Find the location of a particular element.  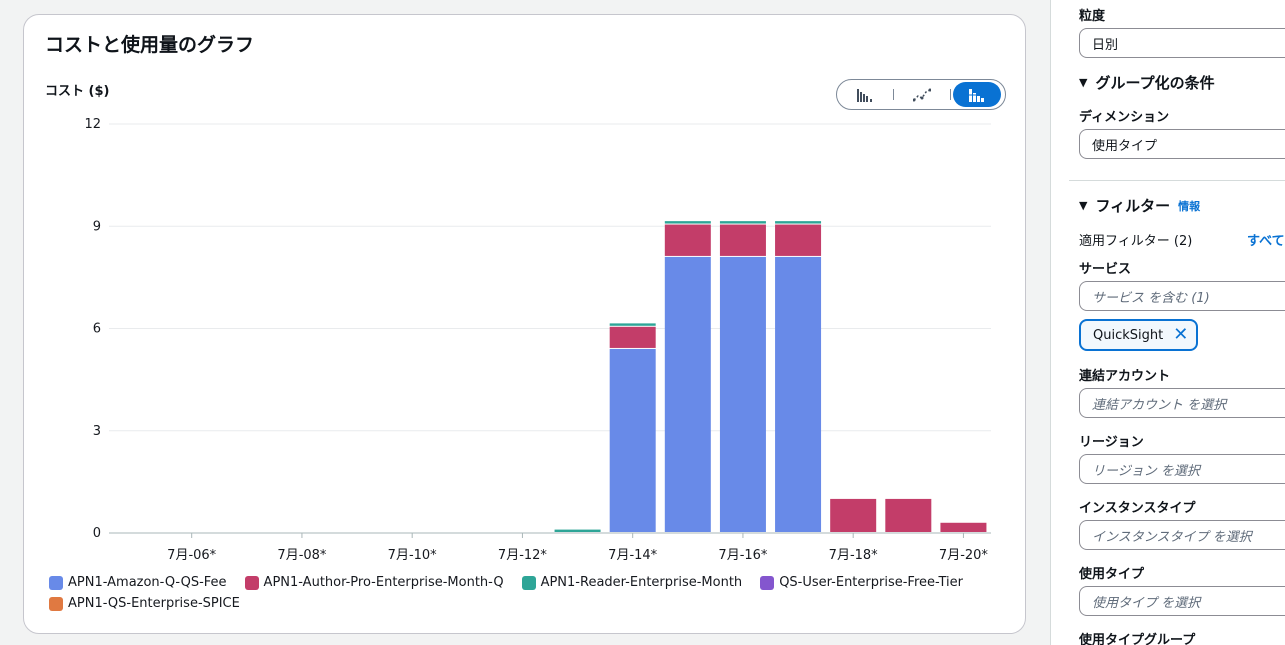

chart-type-toggle is located at coordinates (921, 94).